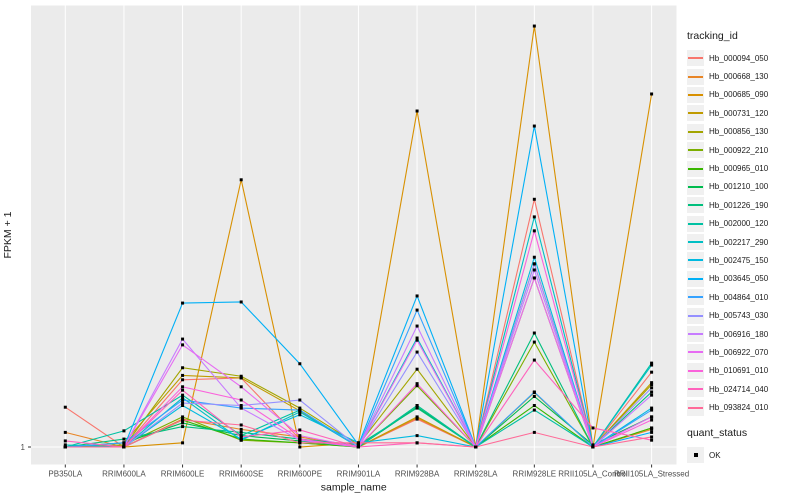 The height and width of the screenshot is (500, 800). What do you see at coordinates (739, 95) in the screenshot?
I see `legend-item-label: Hb_000685_090` at bounding box center [739, 95].